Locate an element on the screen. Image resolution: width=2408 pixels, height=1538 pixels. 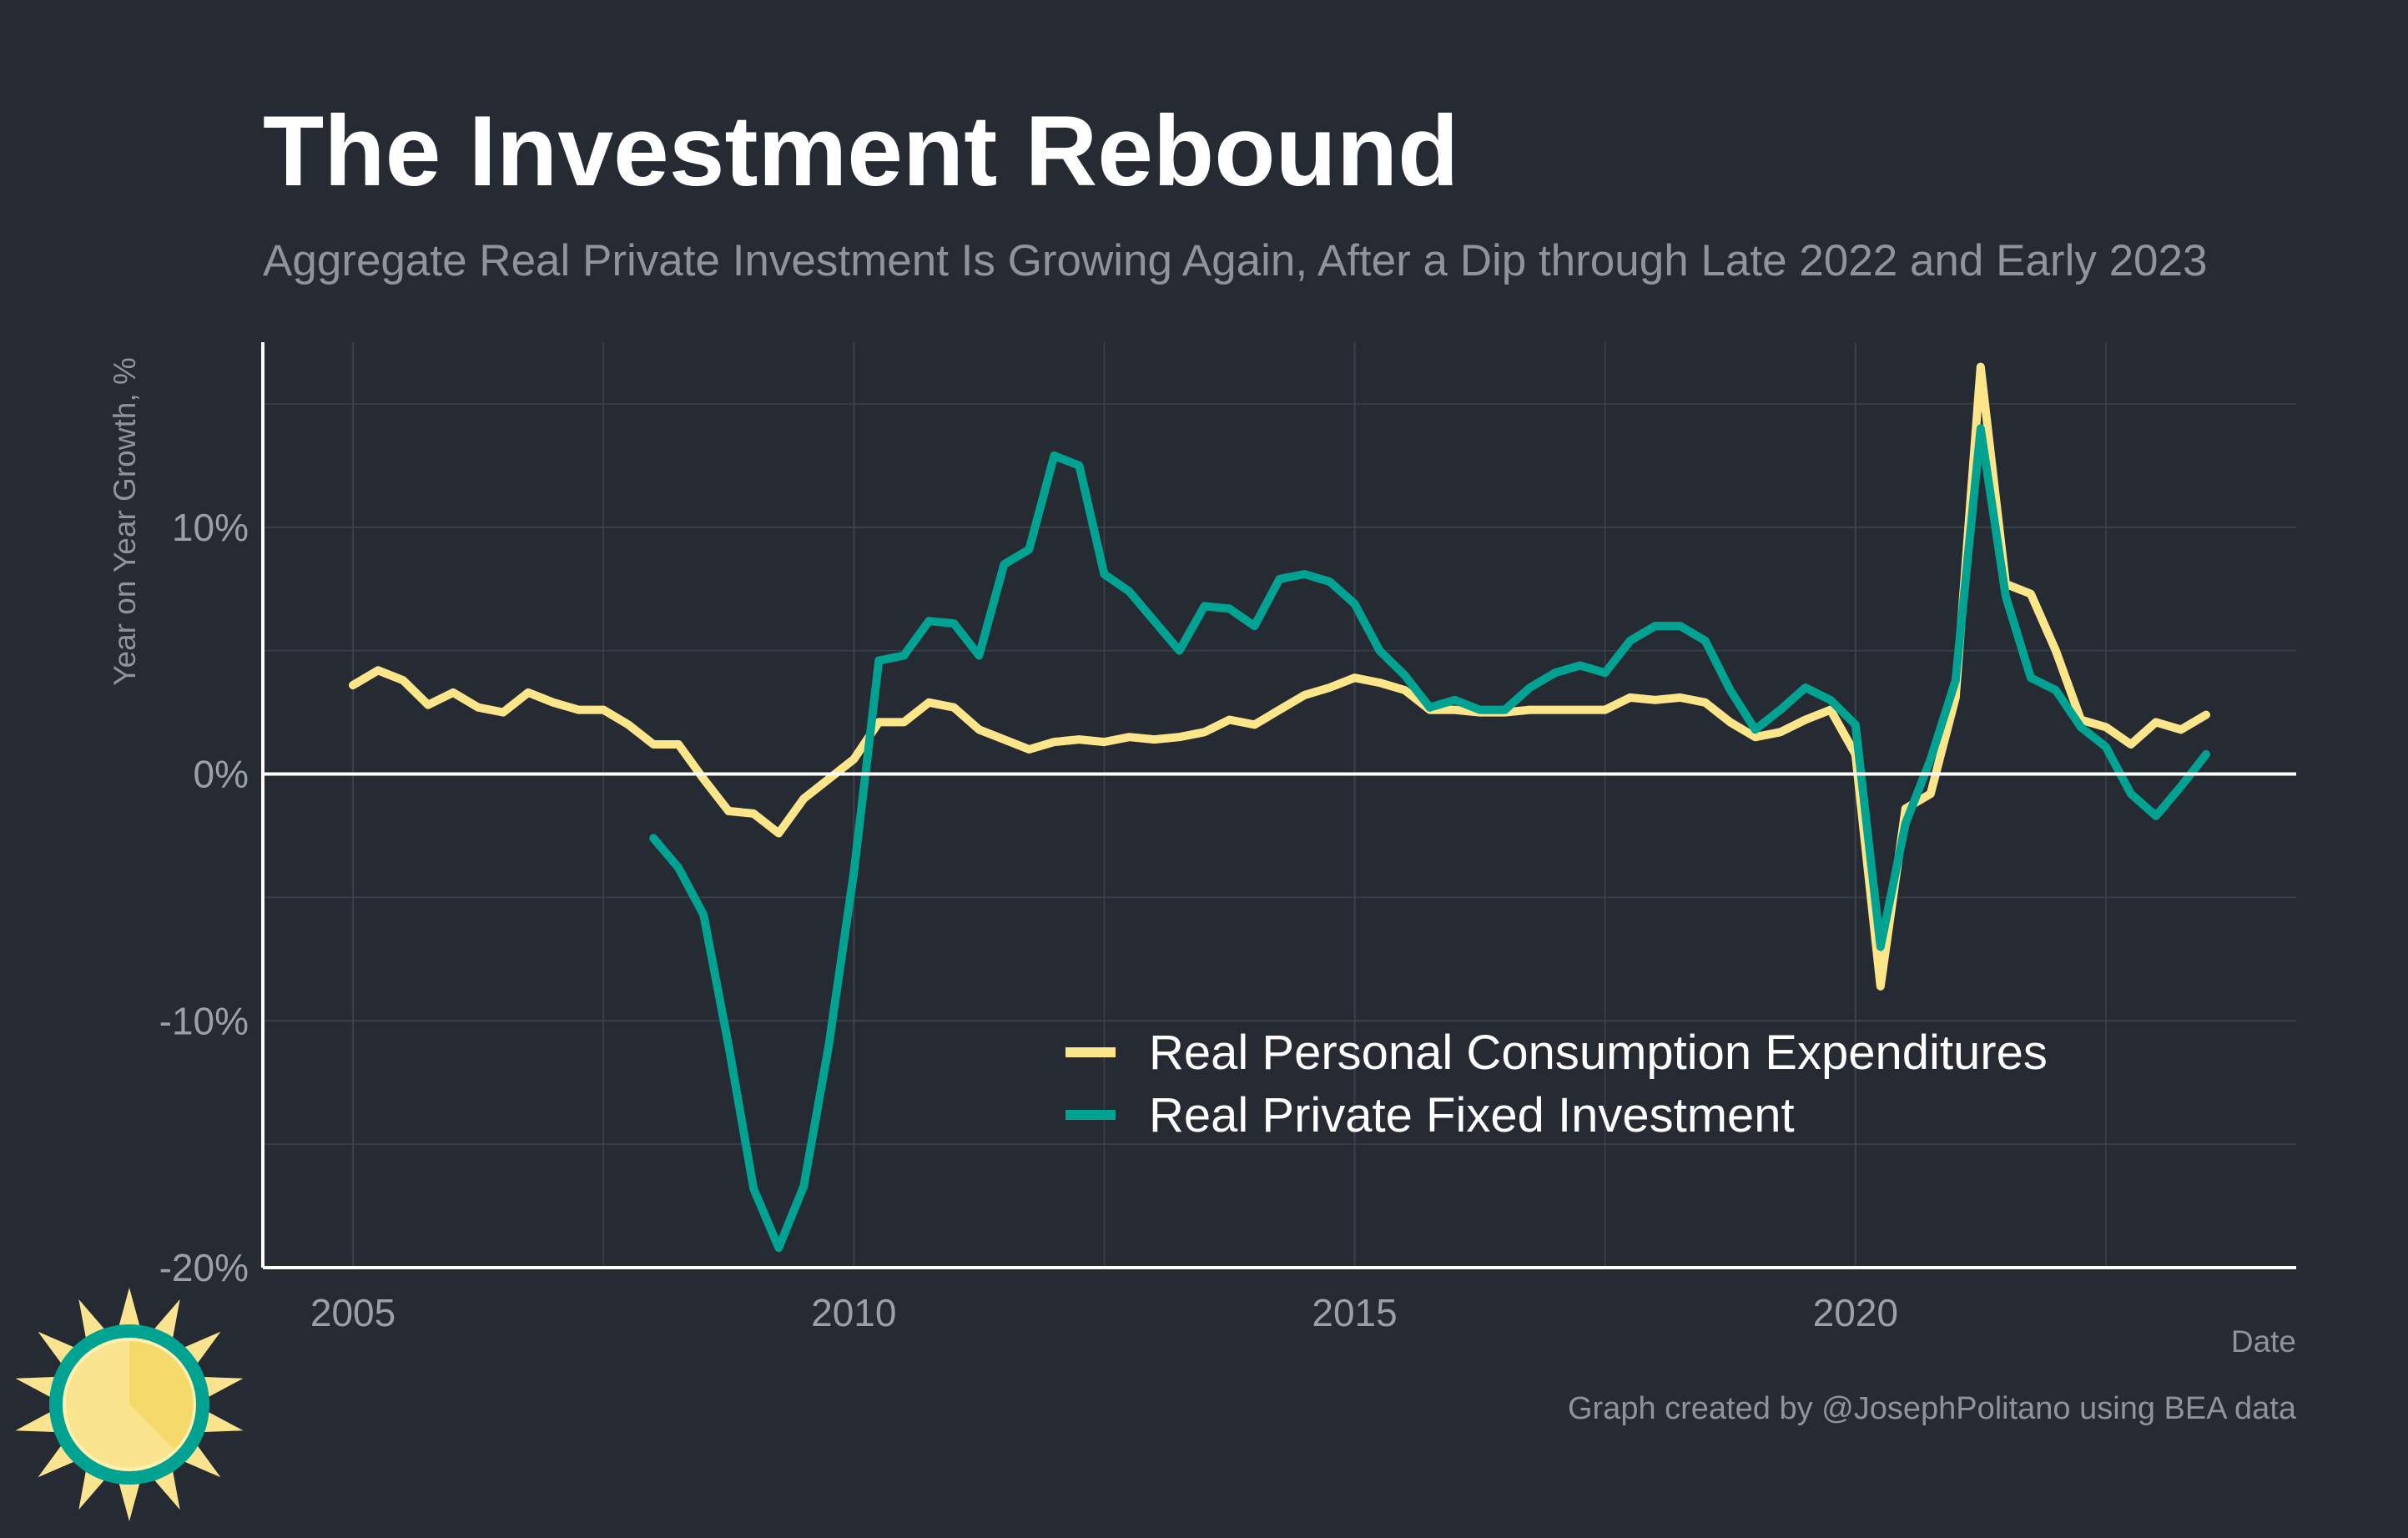
legend-label-pce: Real Personal Consumption Expenditures is located at coordinates (1598, 1053).